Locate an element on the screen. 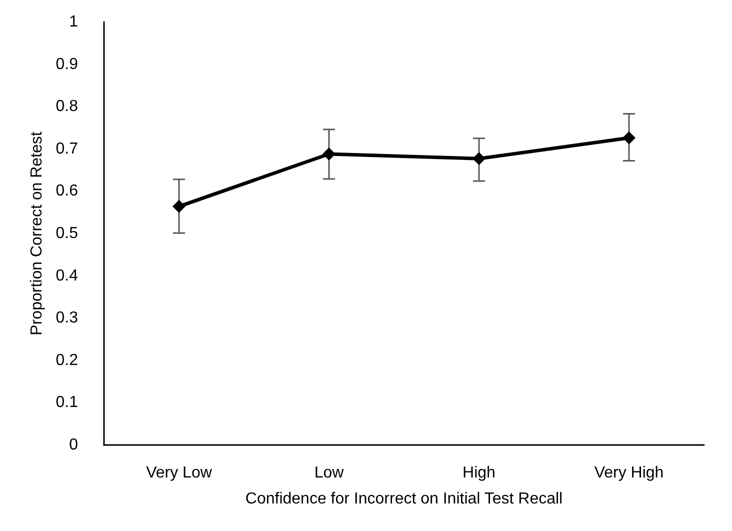 The image size is (732, 531). y-tick-label: 0.6 is located at coordinates (67, 191).